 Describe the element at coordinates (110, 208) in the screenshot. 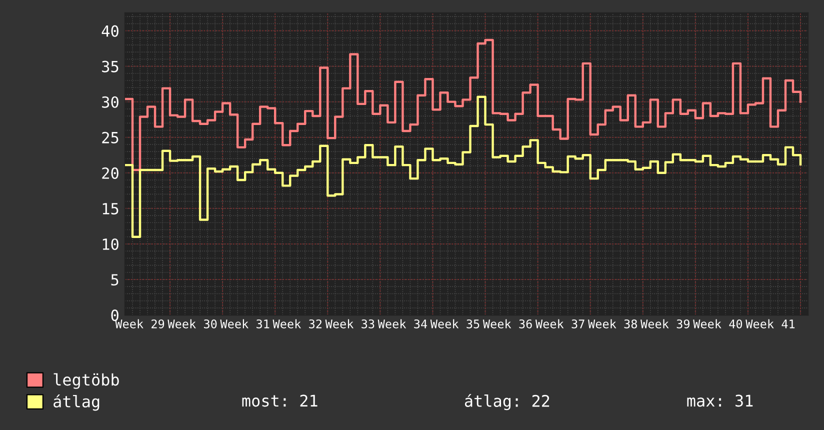

I see `y-tick-label: 15` at that location.